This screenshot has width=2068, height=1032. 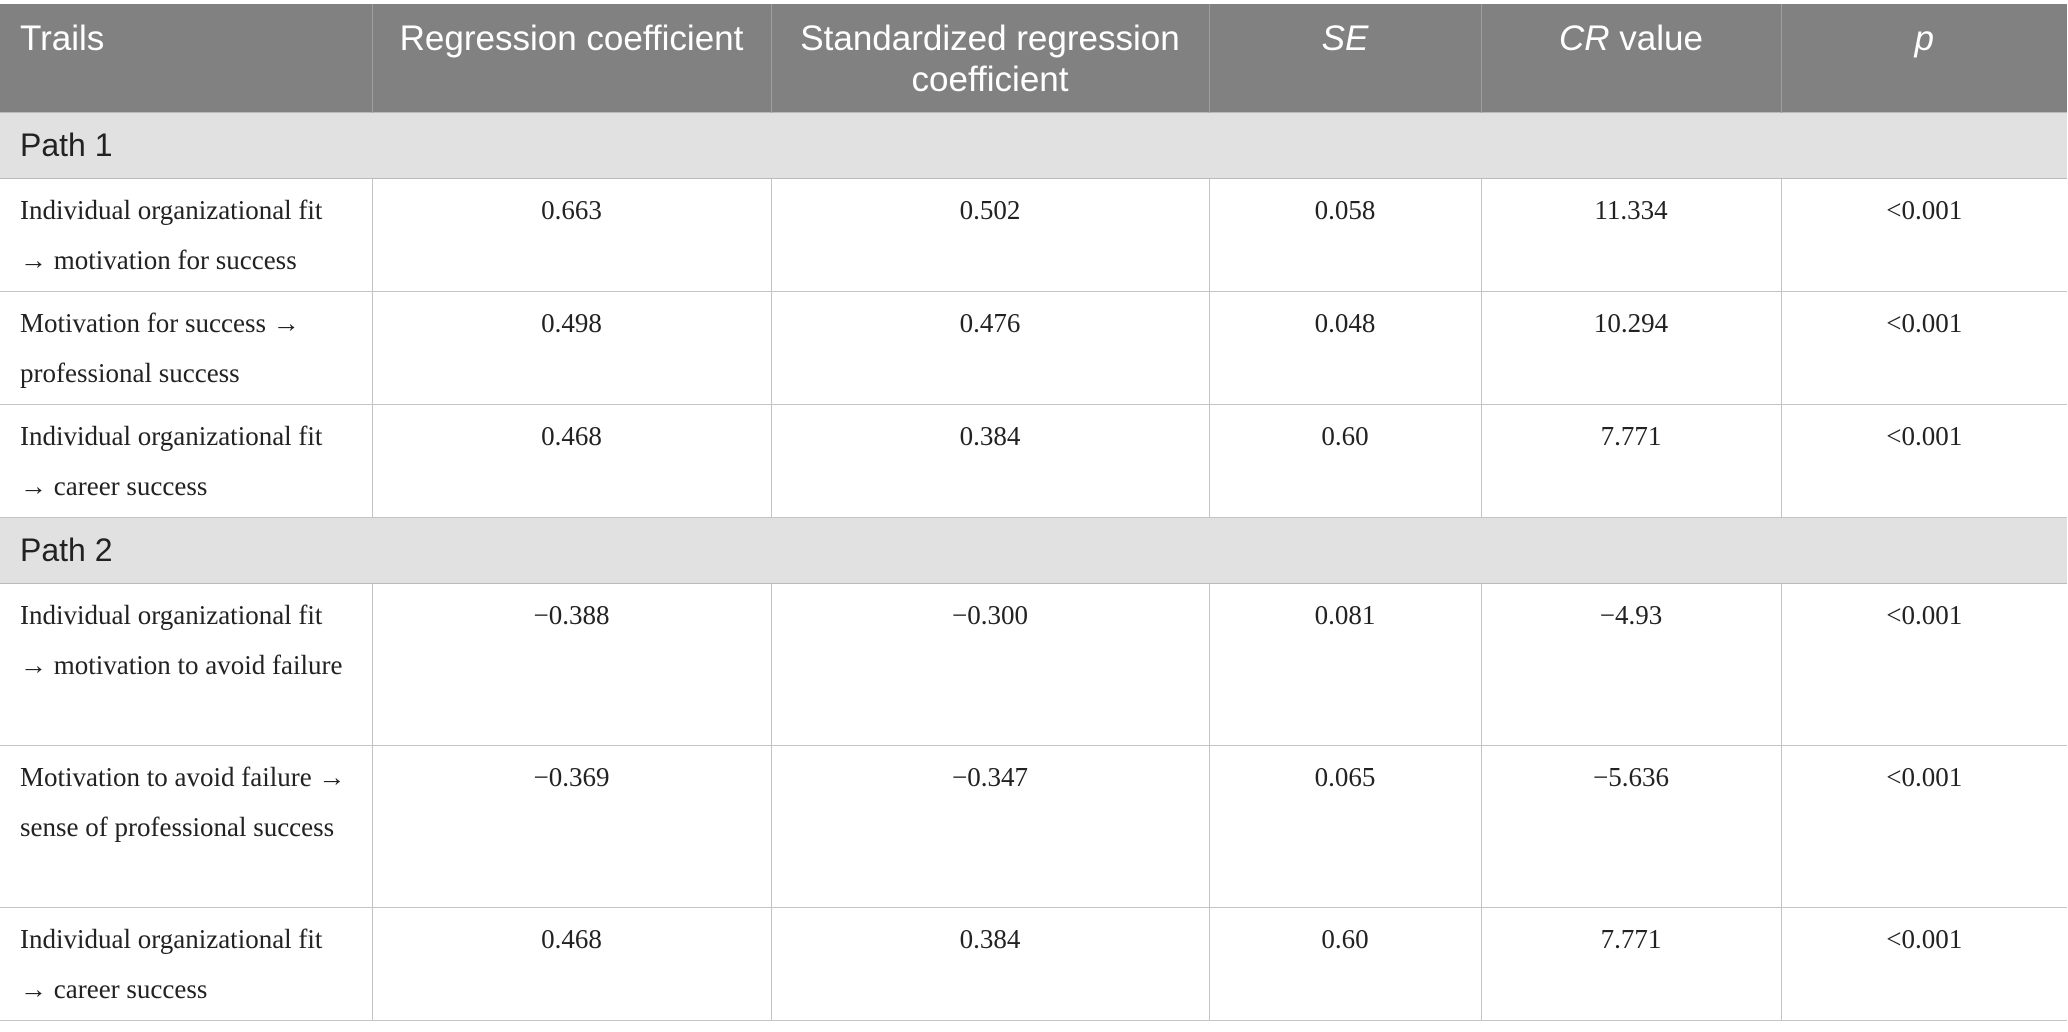 I want to click on group-label: Path 1, so click(x=1033, y=145).